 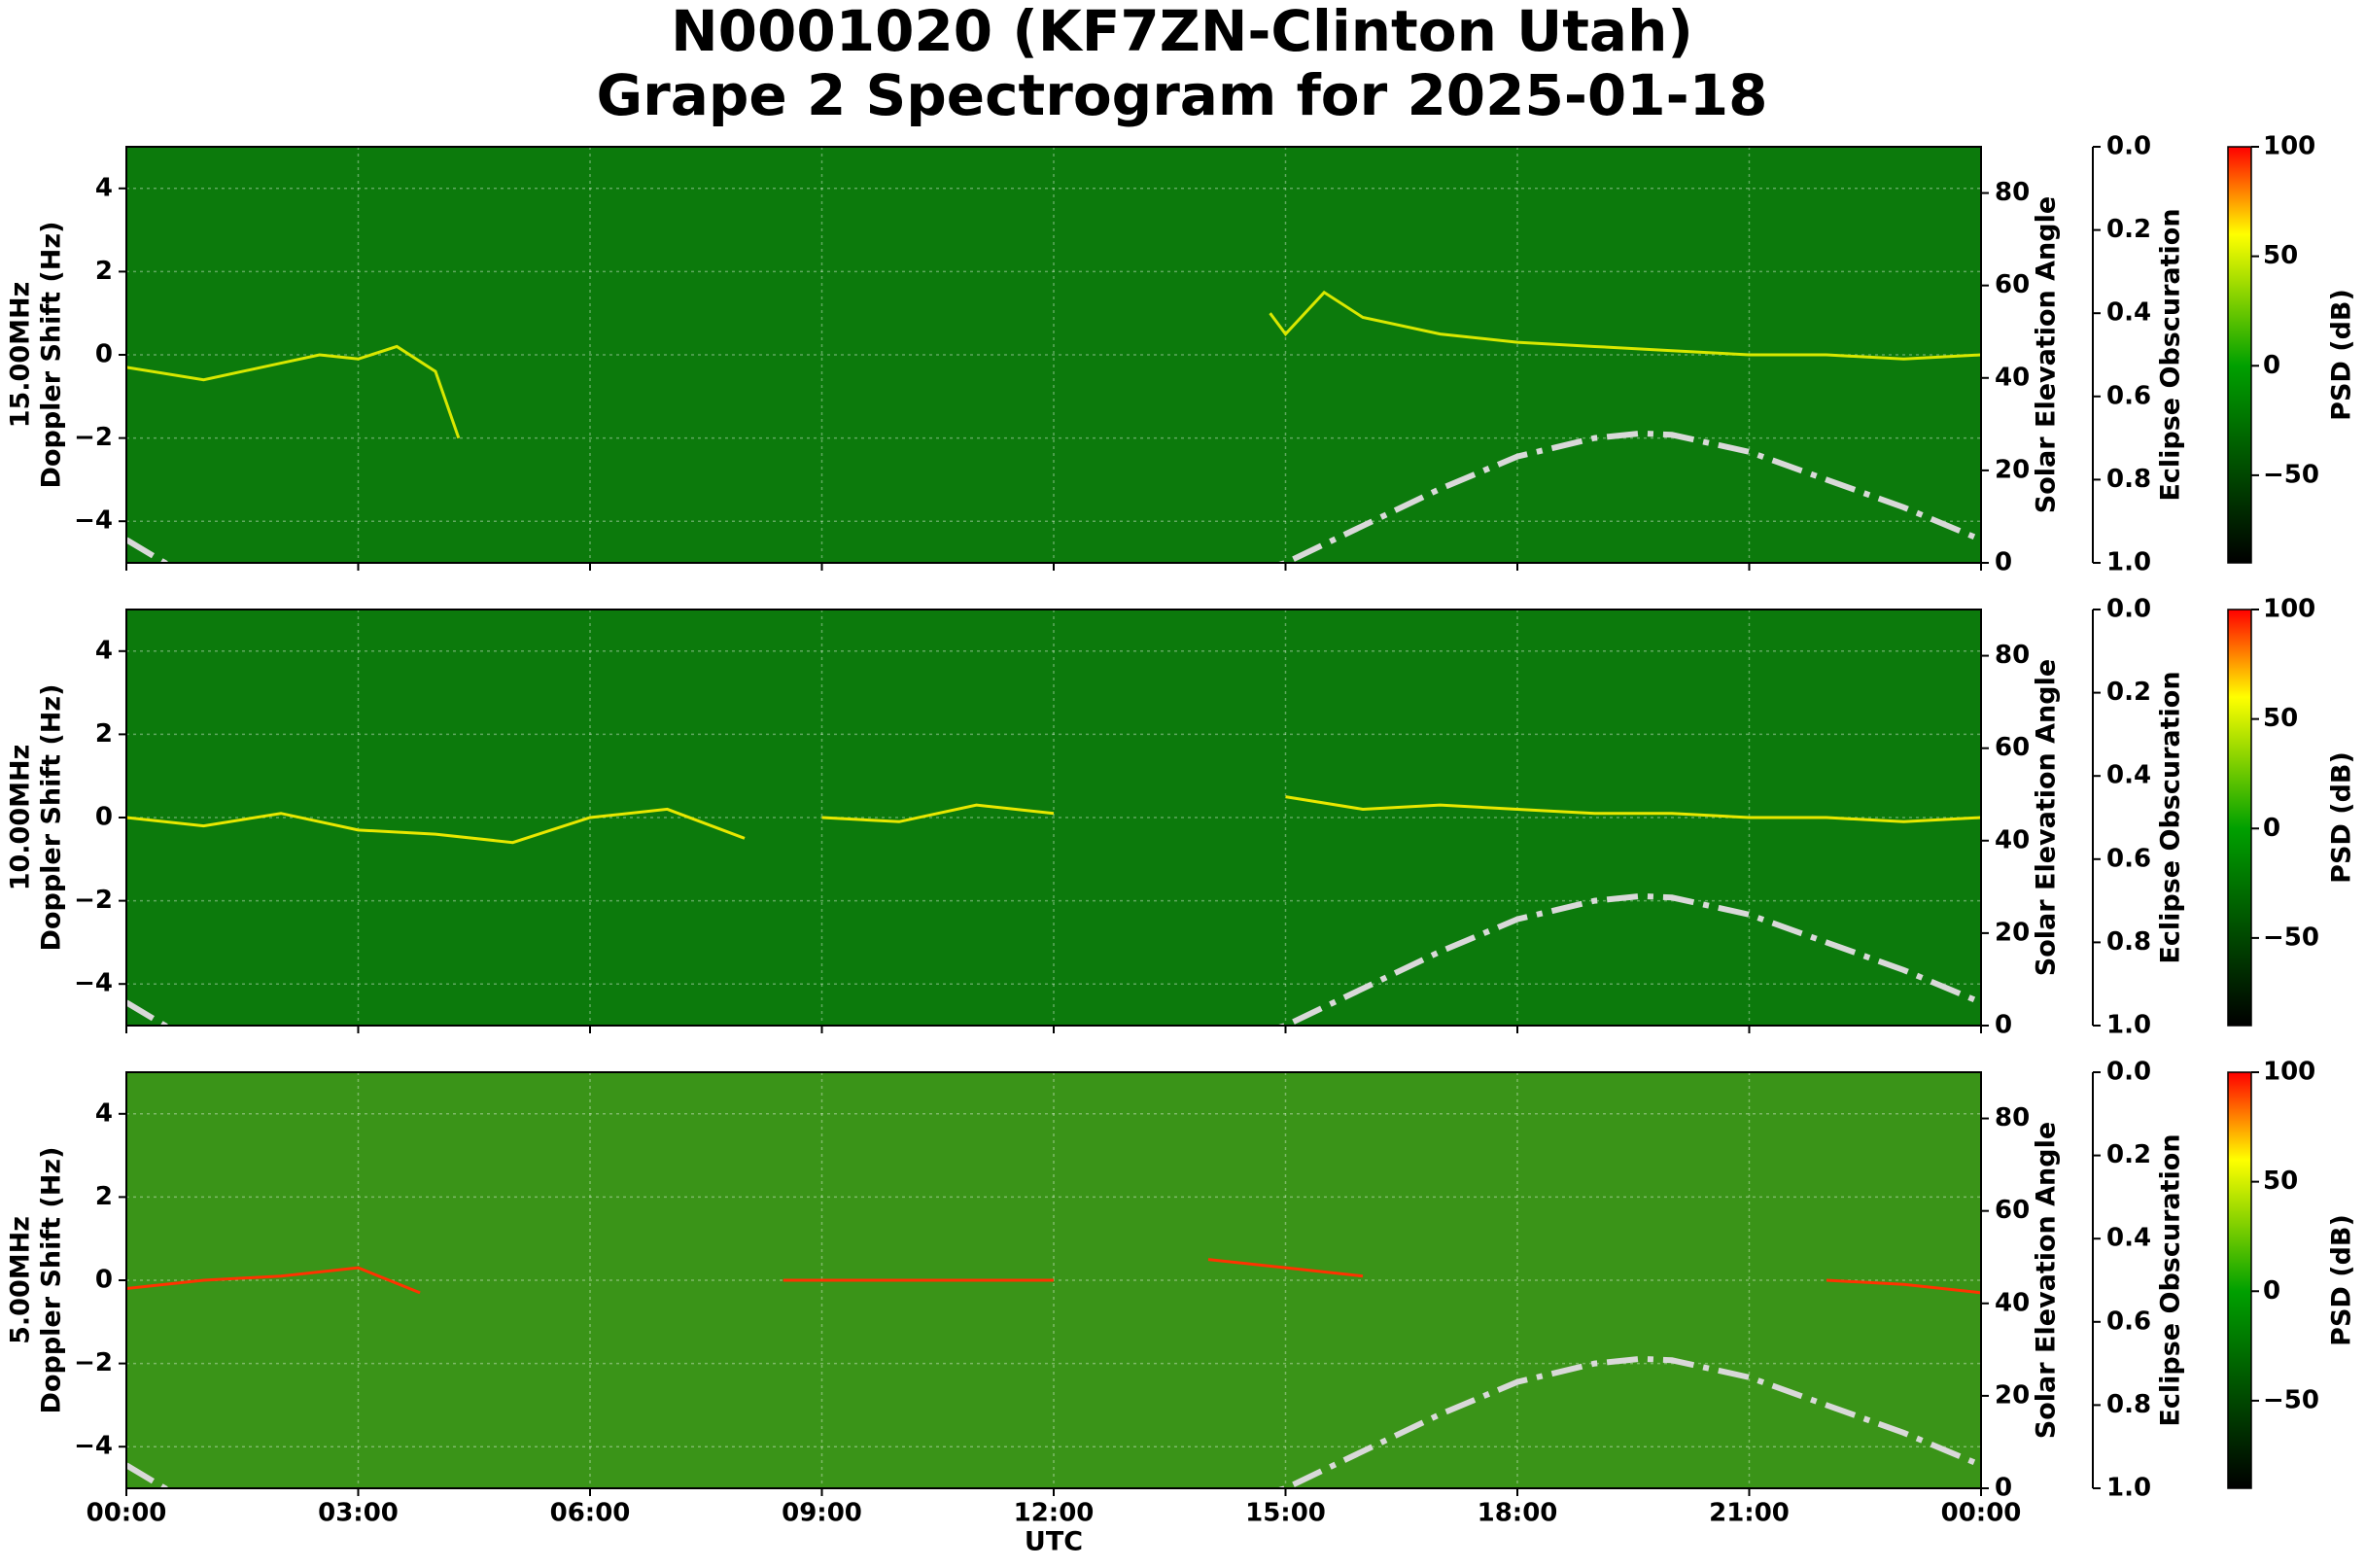 I want to click on x-tick-label: 06:00, so click(x=590, y=1513).